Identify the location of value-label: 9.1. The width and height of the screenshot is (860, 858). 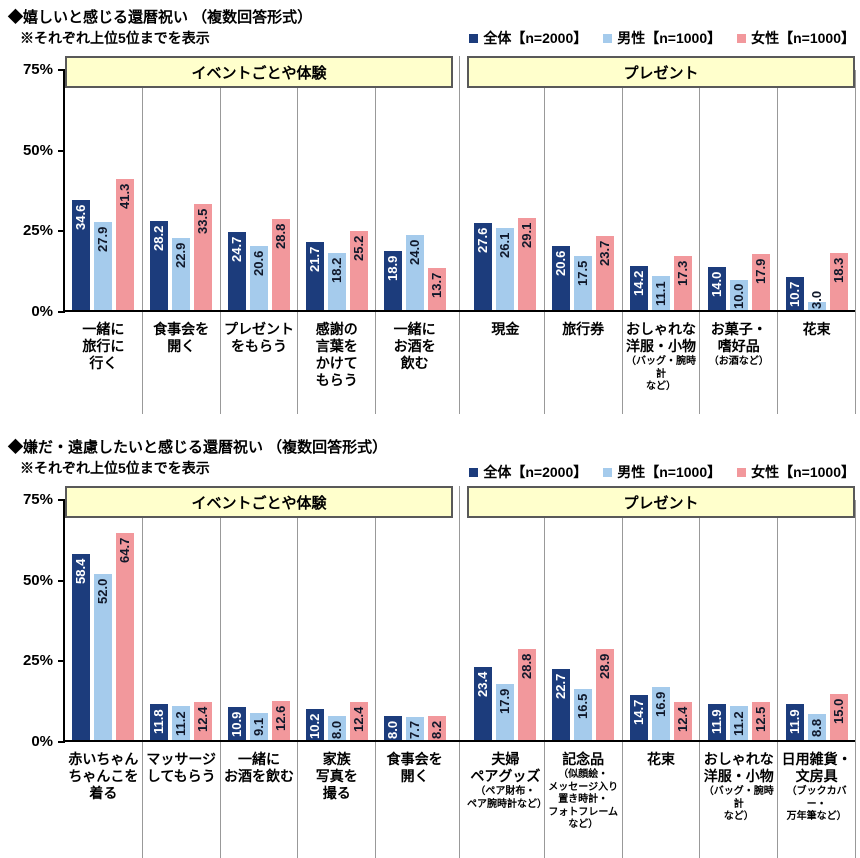
(258, 726).